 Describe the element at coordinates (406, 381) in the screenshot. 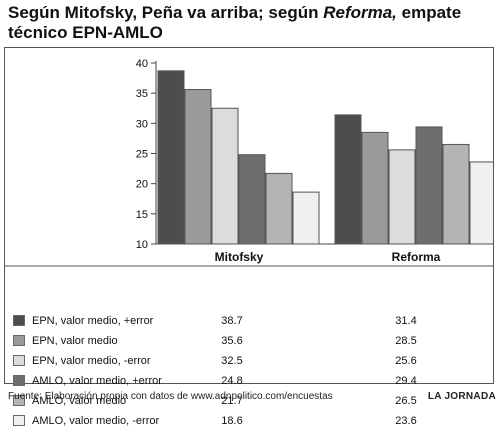

I see `data-value: 29.4` at that location.